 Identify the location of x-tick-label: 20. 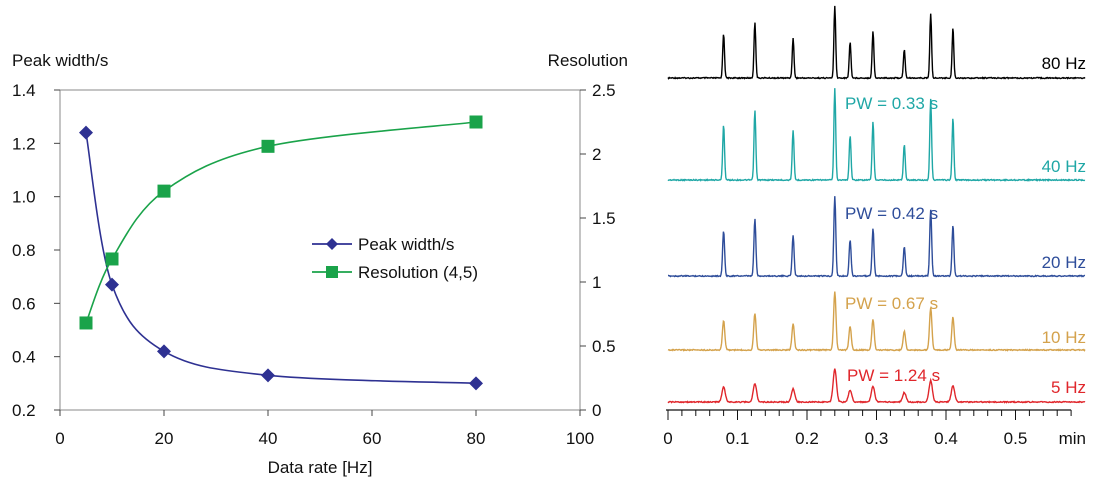
(164, 438).